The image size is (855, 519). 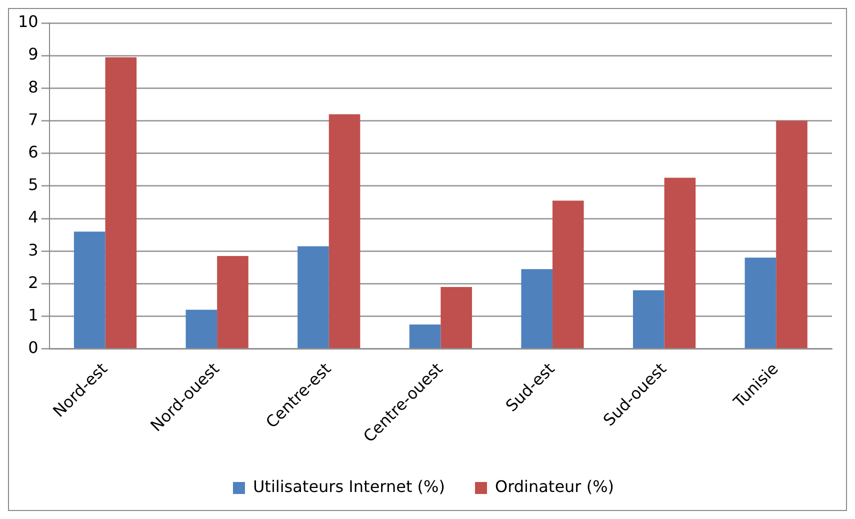 What do you see at coordinates (33, 184) in the screenshot?
I see `y-tick-label: 5` at bounding box center [33, 184].